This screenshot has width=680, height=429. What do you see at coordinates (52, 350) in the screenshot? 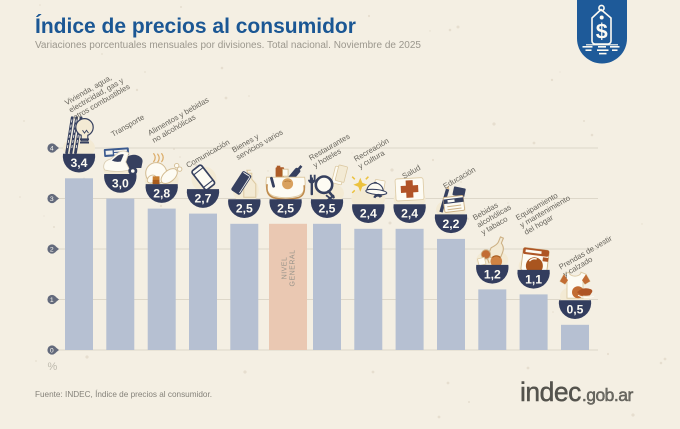
I see `svg-text: 0` at bounding box center [52, 350].